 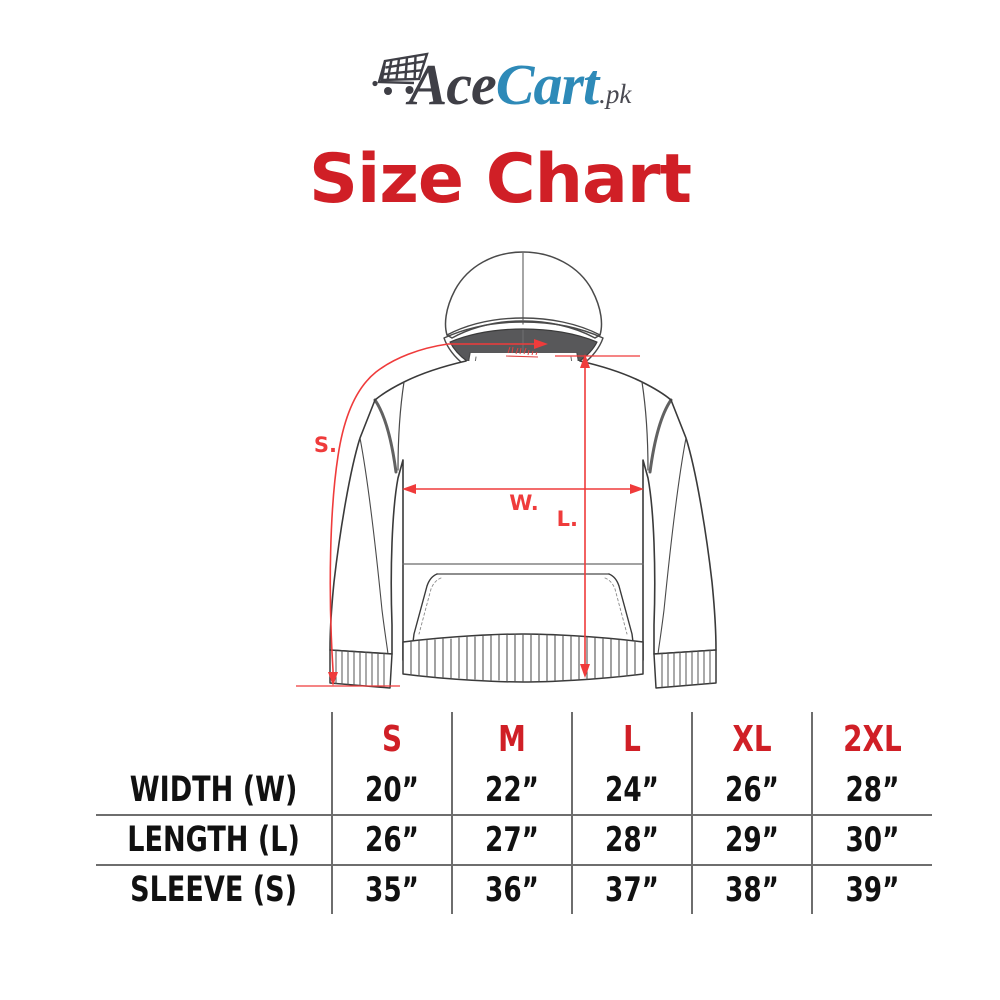 I want to click on cell-sleeve-l: 37”, so click(x=632, y=889).